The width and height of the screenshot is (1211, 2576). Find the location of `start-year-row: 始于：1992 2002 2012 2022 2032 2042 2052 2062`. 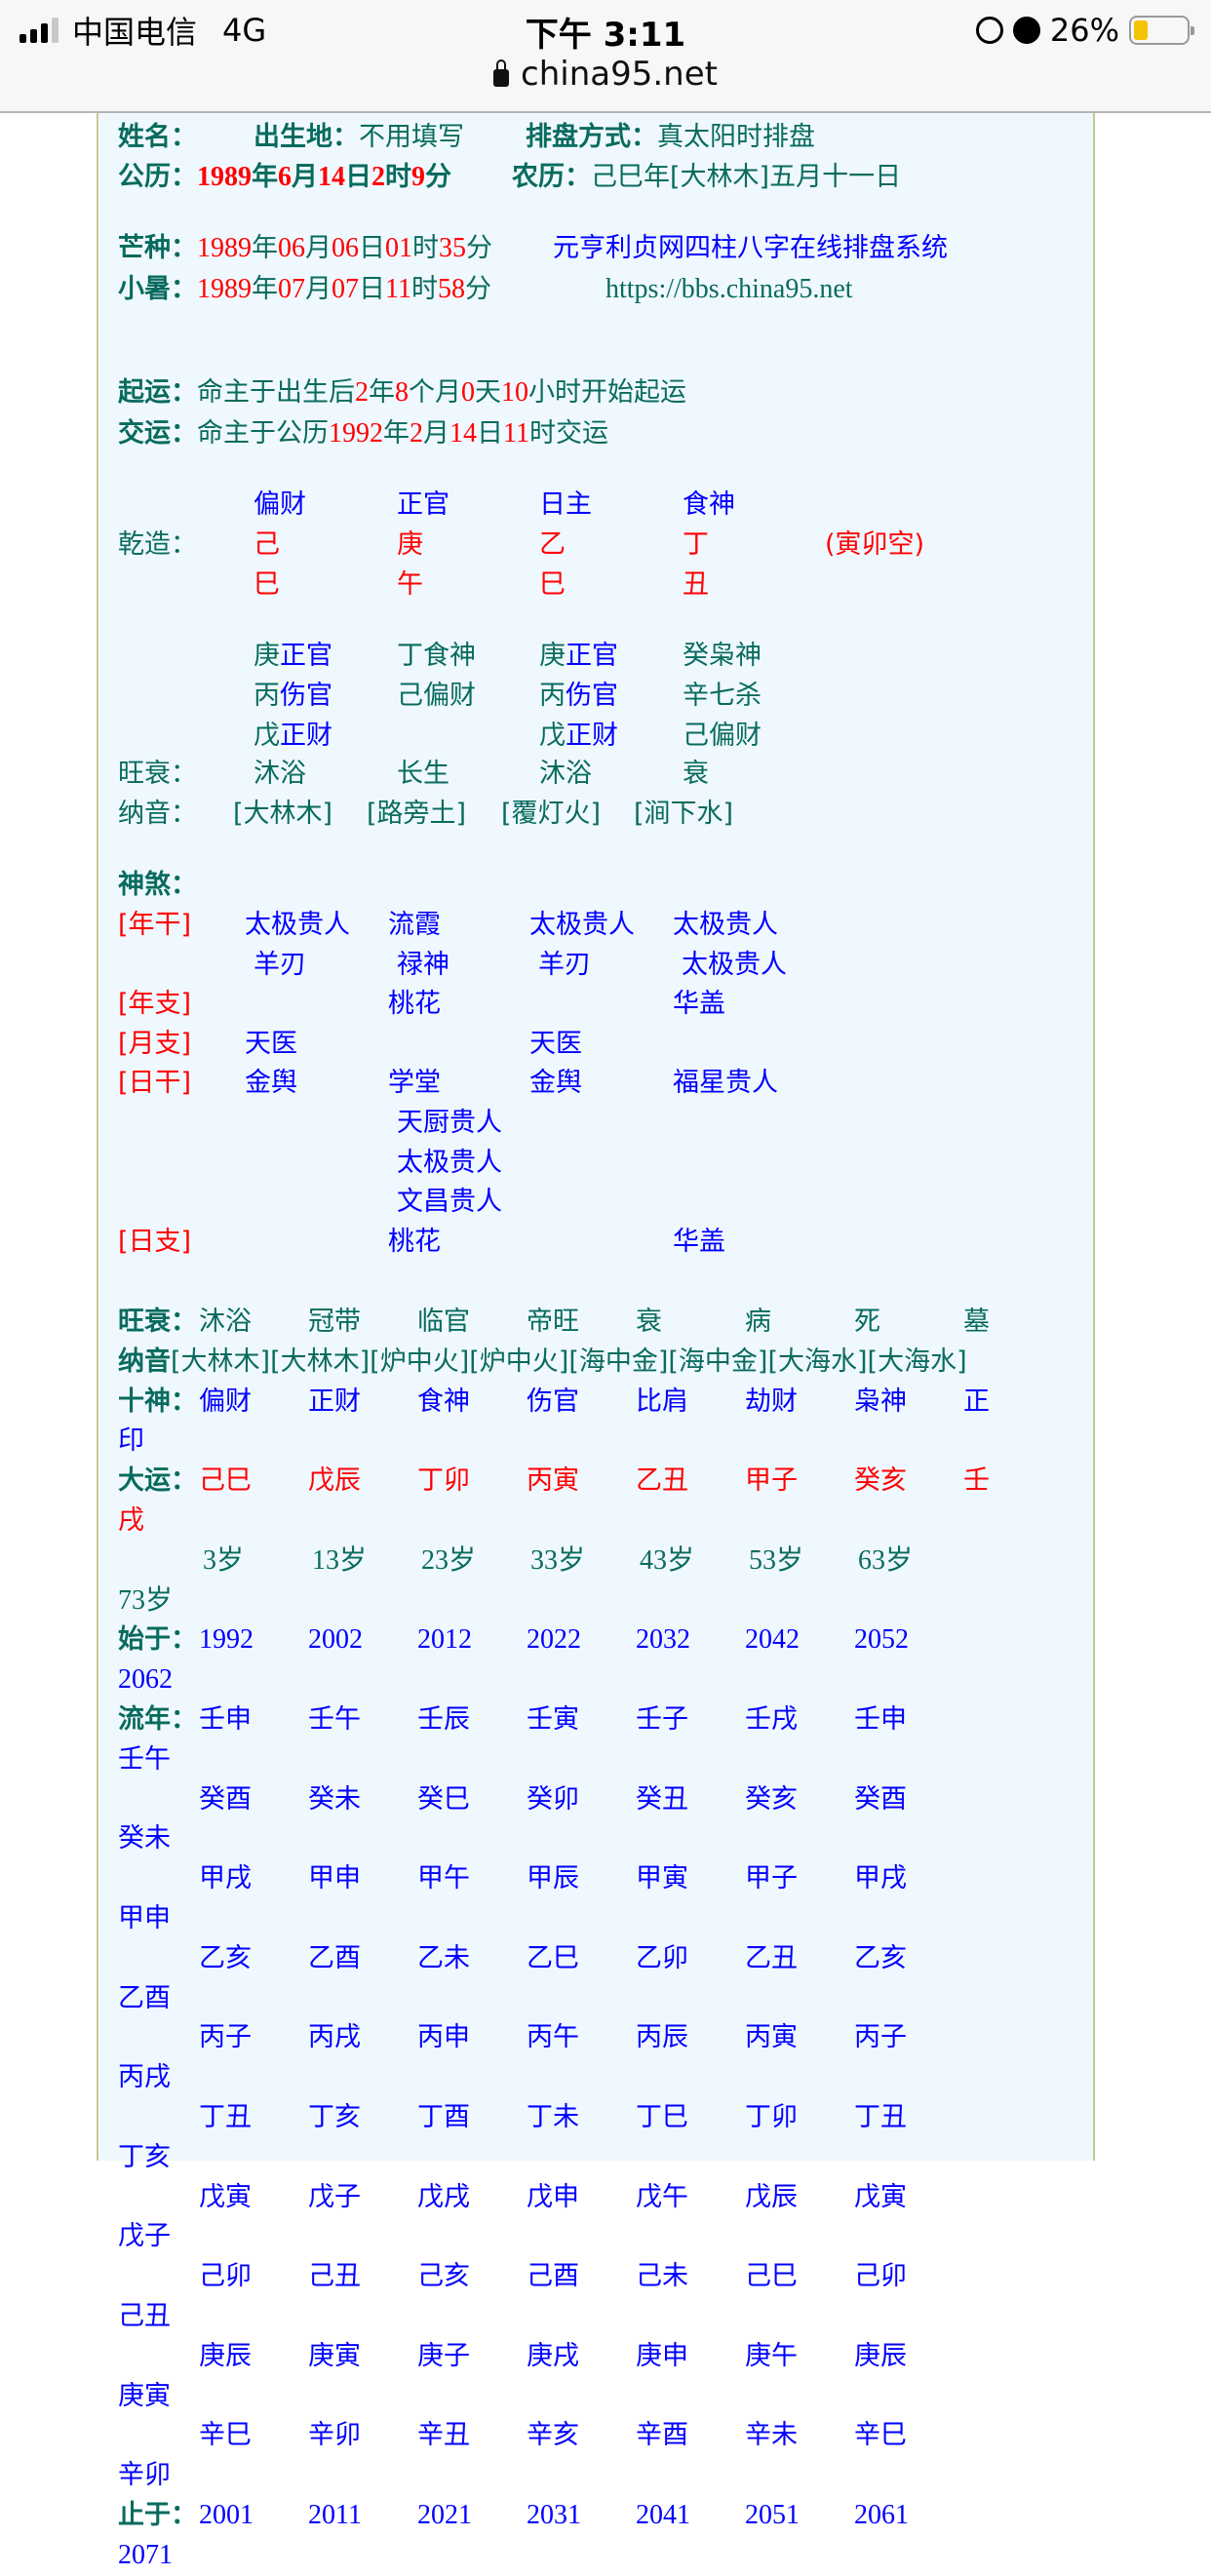

start-year-row: 始于：1992 2002 2012 2022 2032 2042 2052 2062 is located at coordinates (564, 1660).